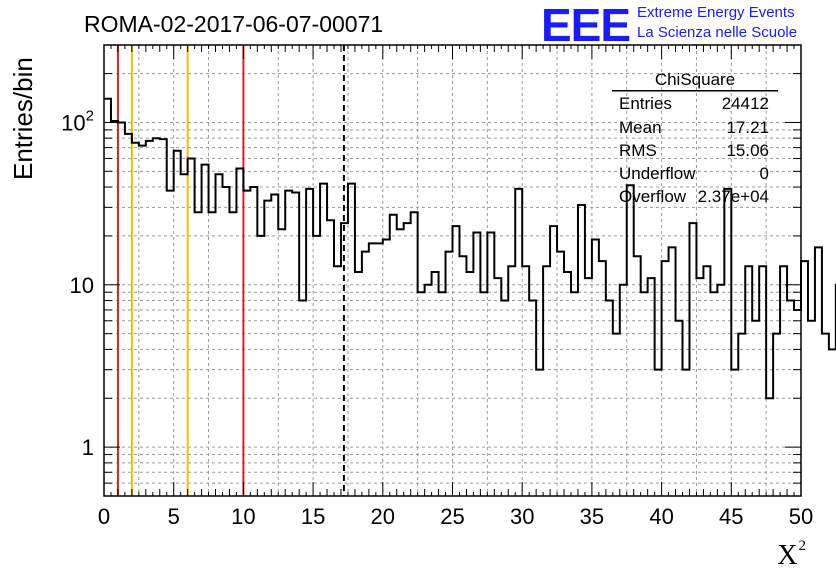 This screenshot has height=572, width=836. Describe the element at coordinates (661, 516) in the screenshot. I see `x-tick-label: 40` at that location.